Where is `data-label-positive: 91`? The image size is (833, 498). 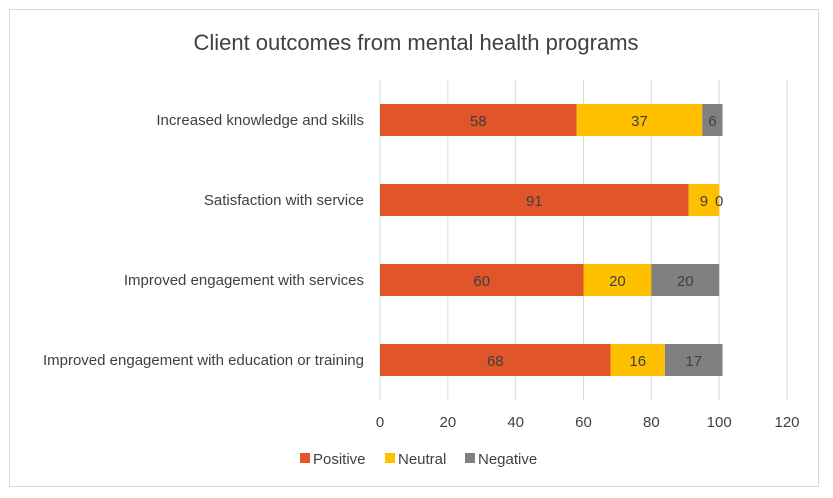 data-label-positive: 91 is located at coordinates (534, 201).